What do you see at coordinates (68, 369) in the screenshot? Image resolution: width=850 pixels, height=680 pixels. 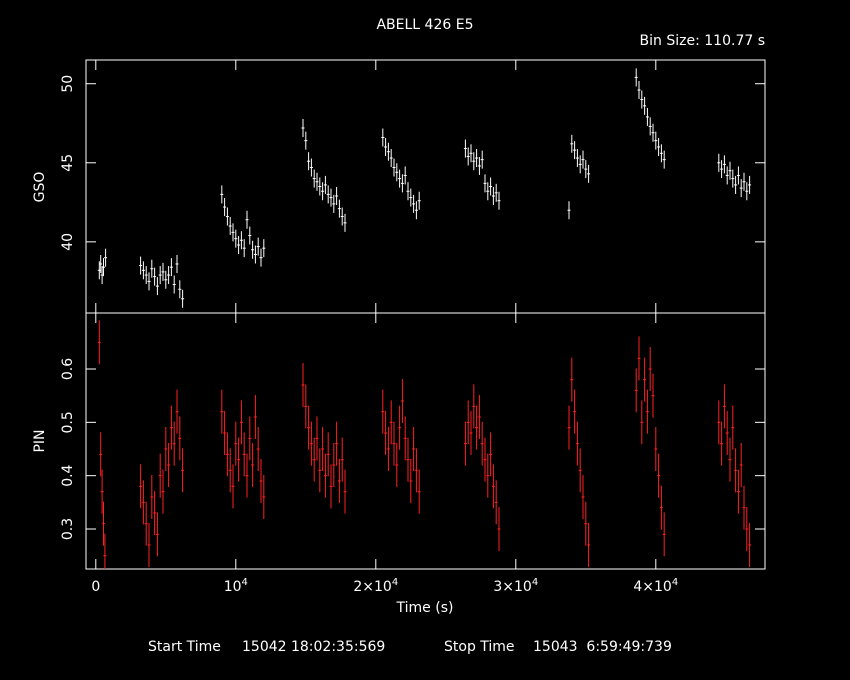 I see `pin-ytick-label: 0.6` at bounding box center [68, 369].